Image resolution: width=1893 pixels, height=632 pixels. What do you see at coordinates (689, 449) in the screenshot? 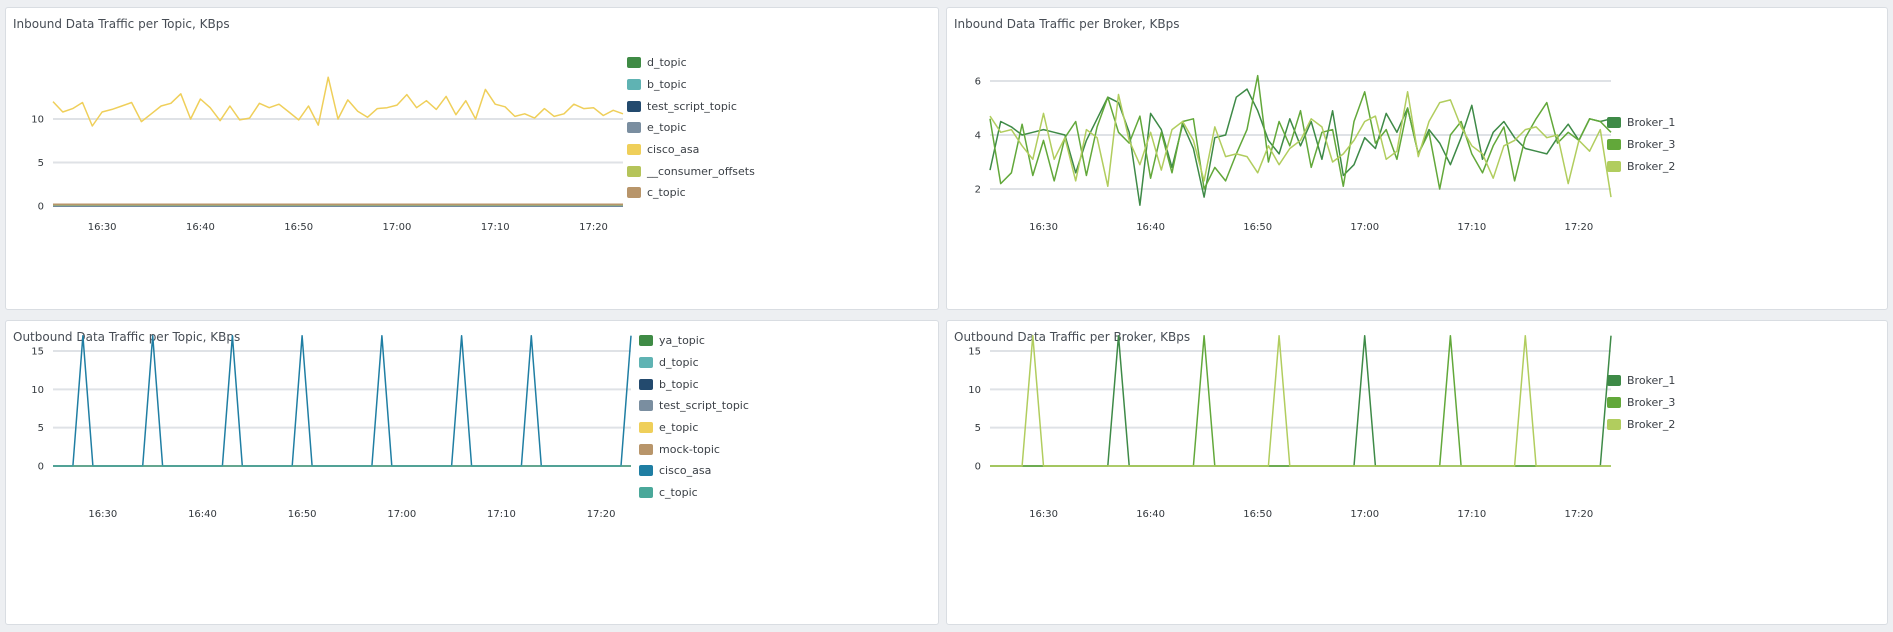
I see `legend-label: mock-topic` at bounding box center [689, 449].